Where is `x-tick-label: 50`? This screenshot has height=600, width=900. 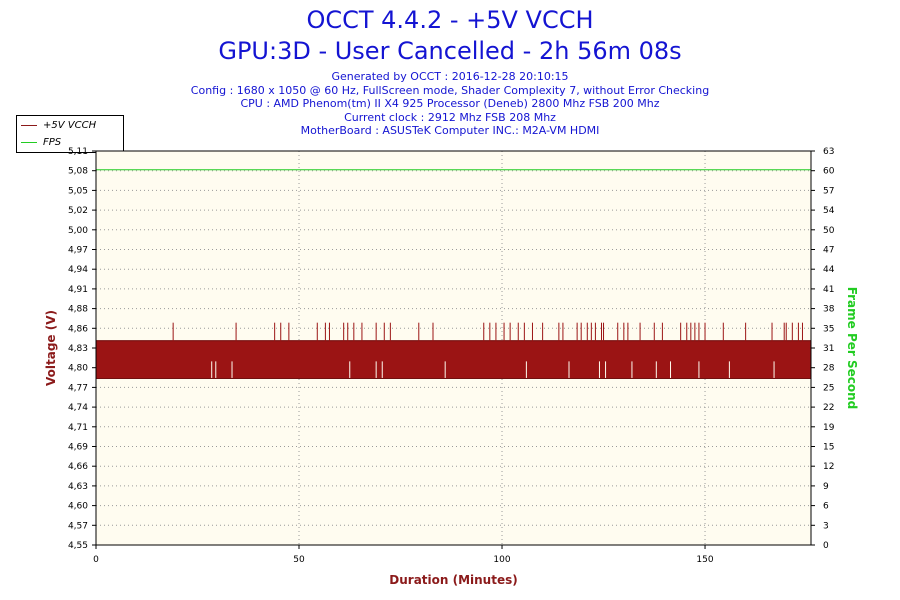
x-tick-label: 50 is located at coordinates (299, 560).